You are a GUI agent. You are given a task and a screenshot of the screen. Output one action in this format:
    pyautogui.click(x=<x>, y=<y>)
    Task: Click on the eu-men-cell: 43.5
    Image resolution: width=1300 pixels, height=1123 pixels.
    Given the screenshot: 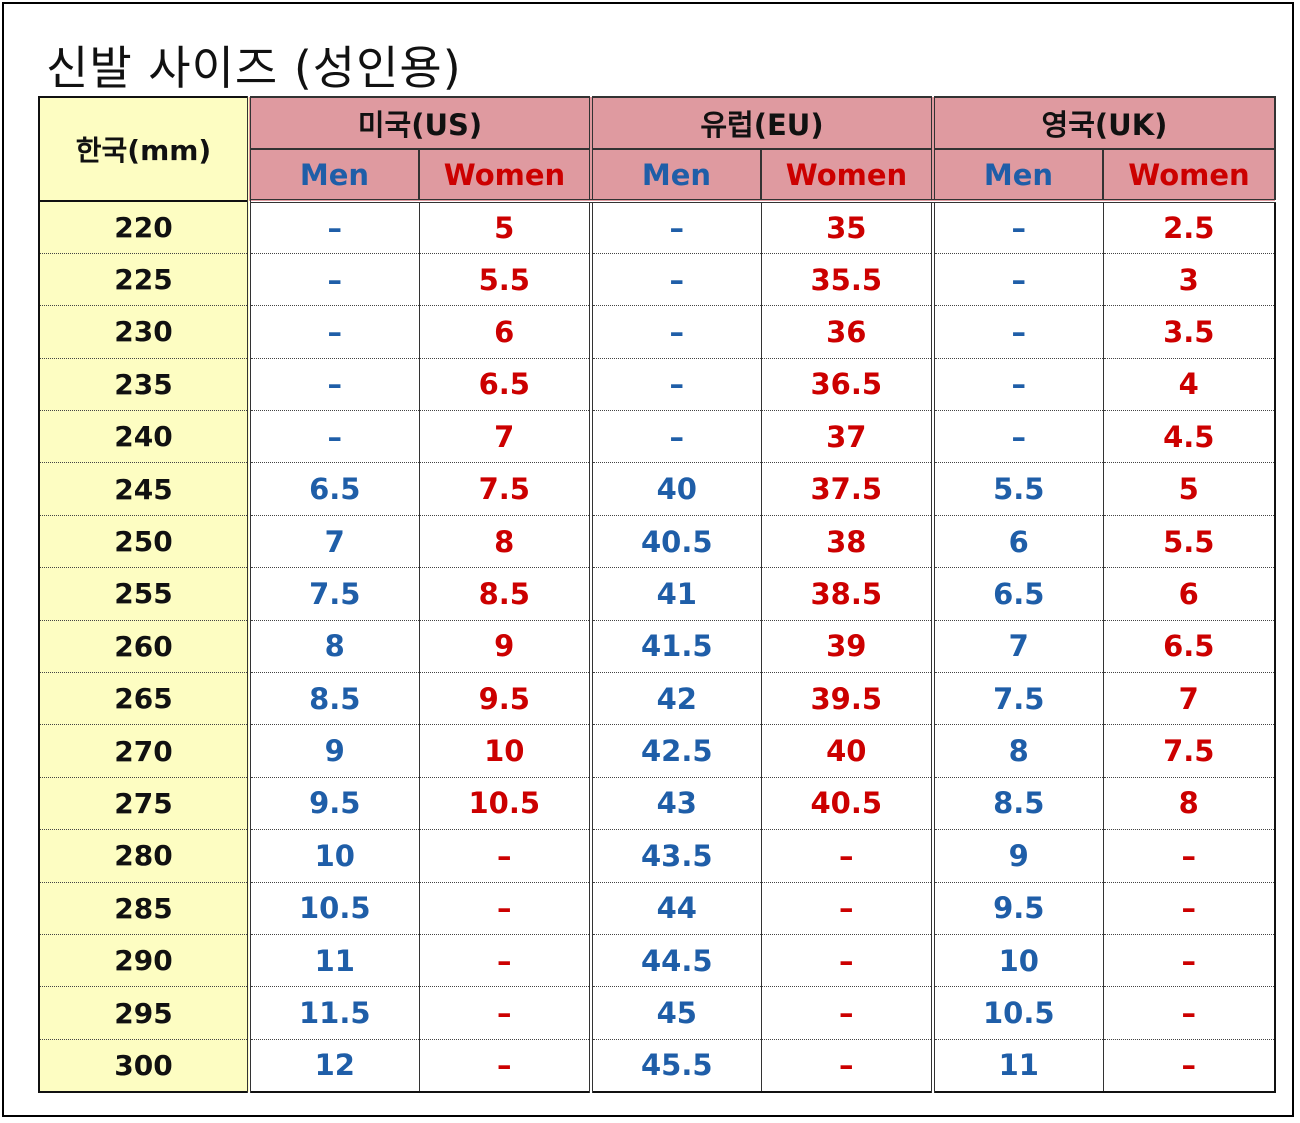 What is the action you would take?
    pyautogui.click(x=675, y=856)
    